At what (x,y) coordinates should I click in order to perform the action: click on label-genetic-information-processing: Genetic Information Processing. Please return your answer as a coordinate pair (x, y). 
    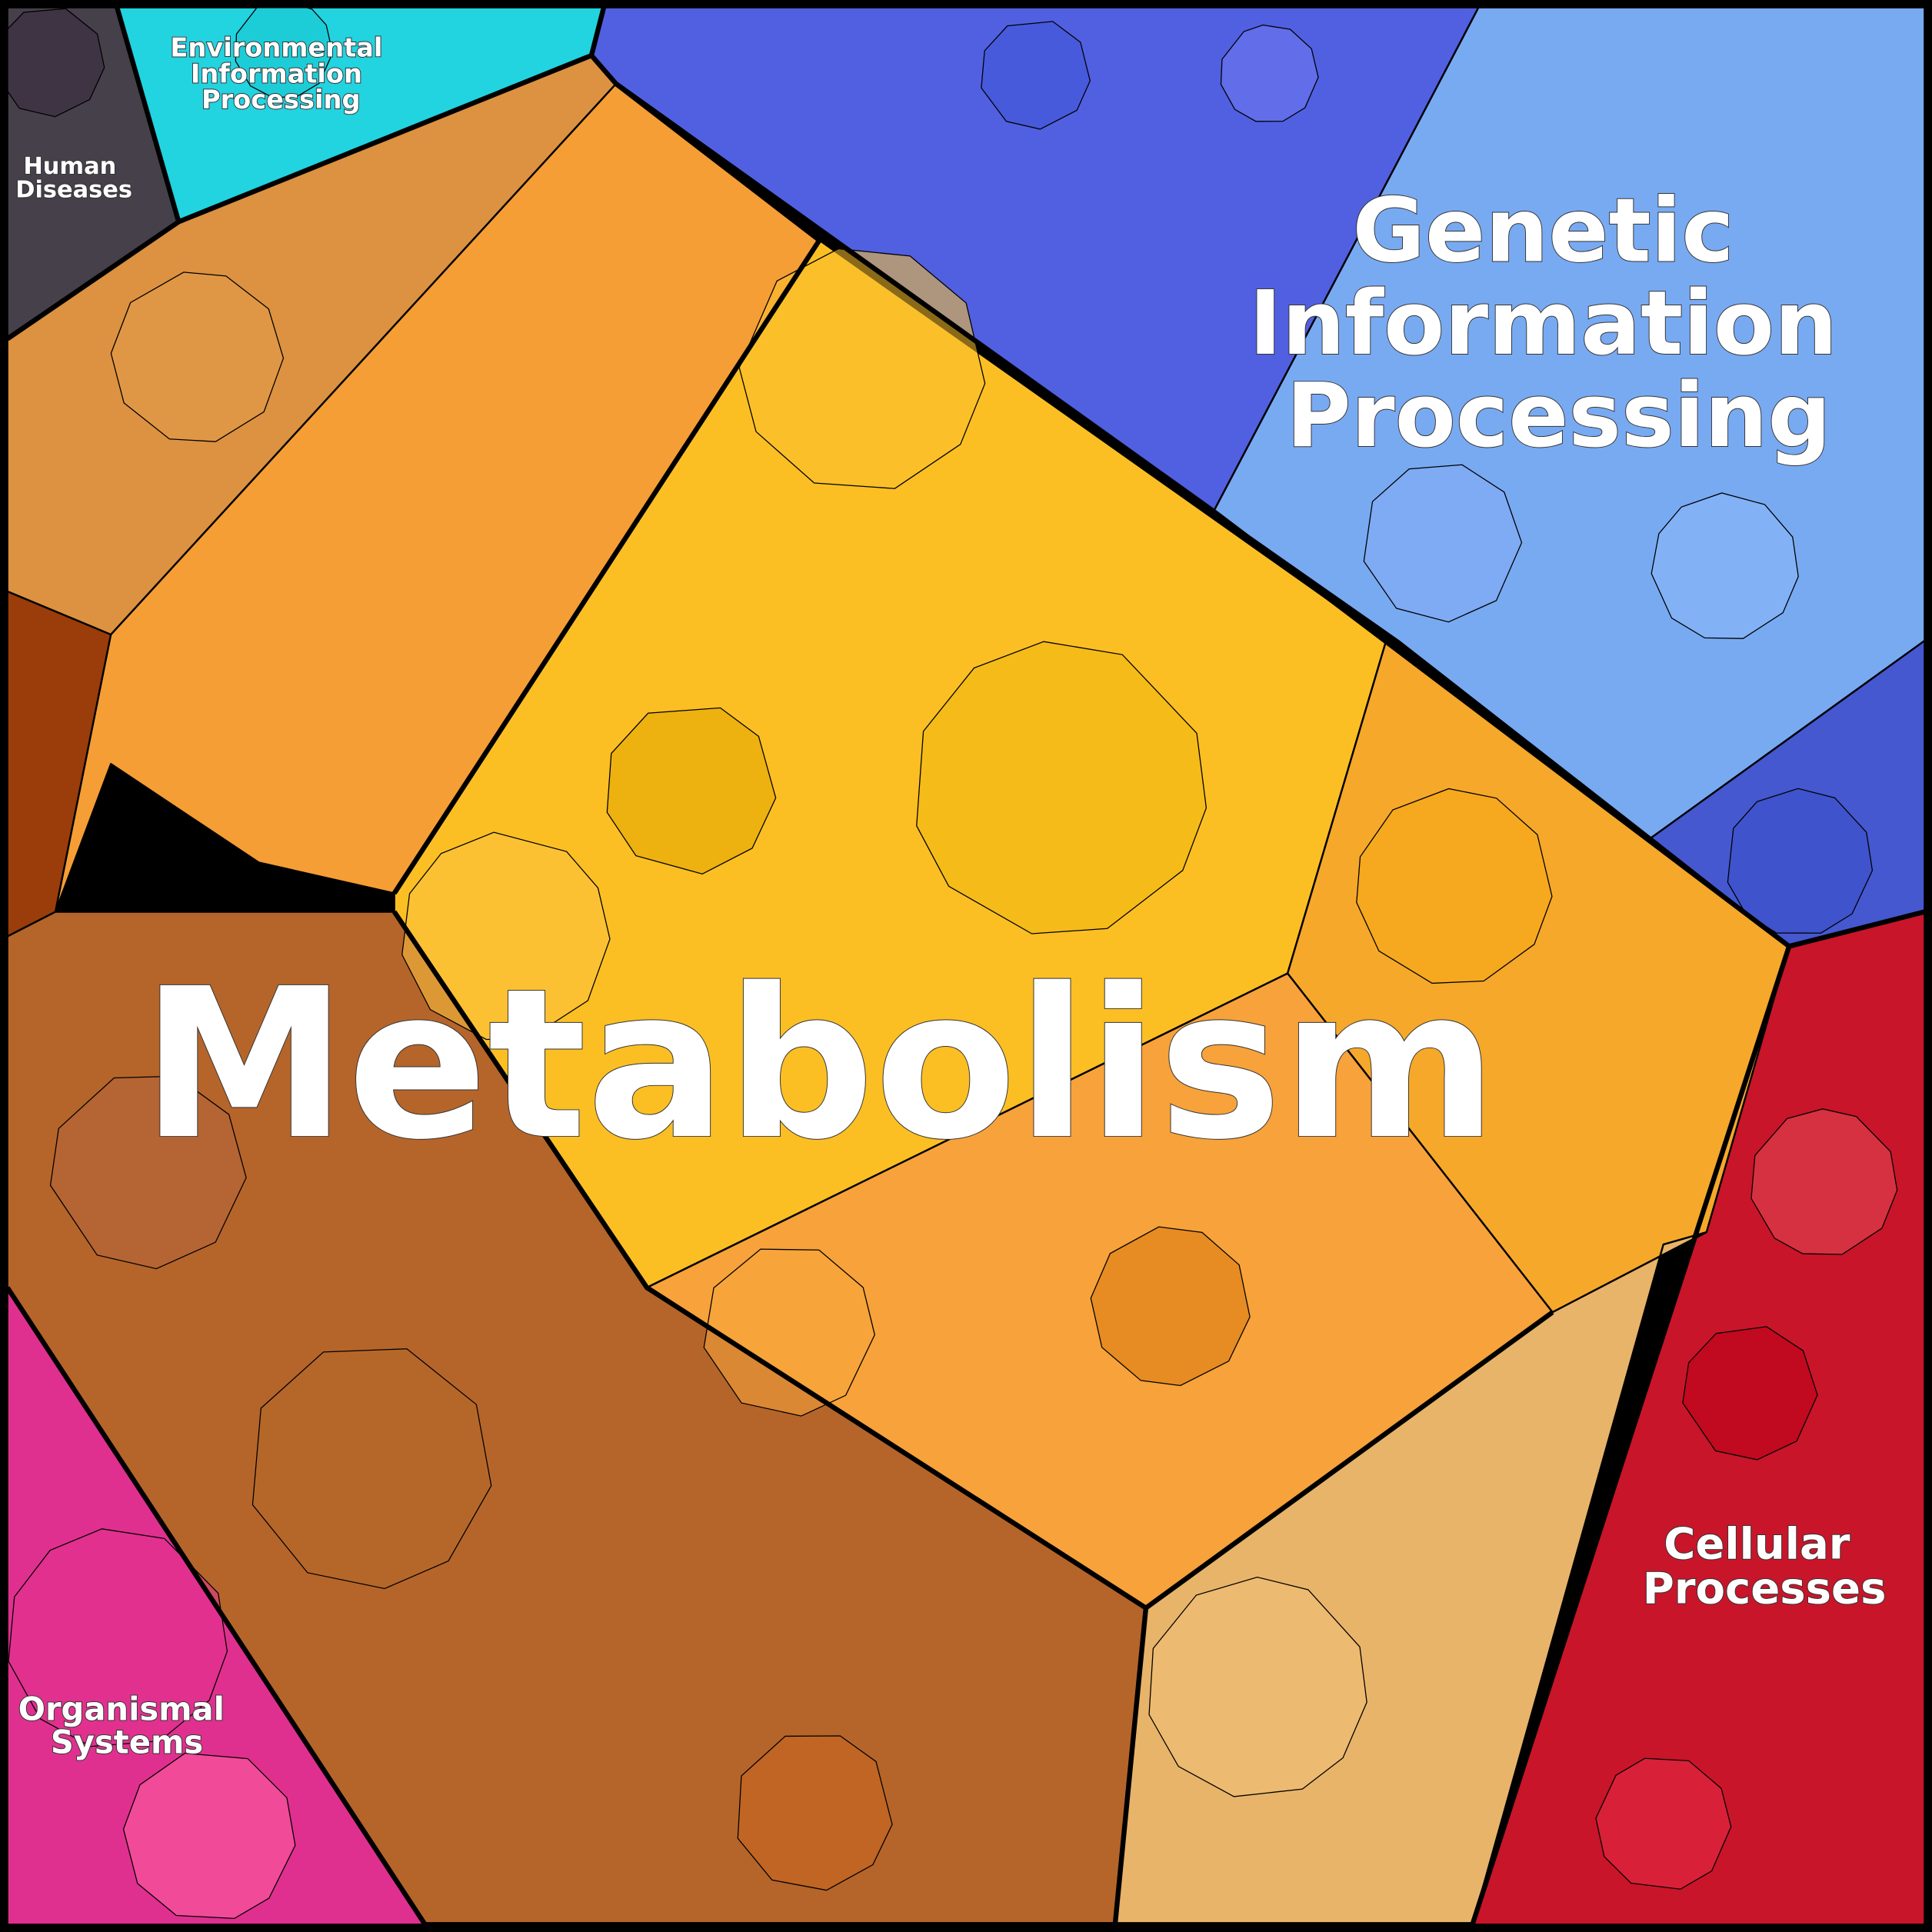
    Looking at the image, I should click on (1558, 324).